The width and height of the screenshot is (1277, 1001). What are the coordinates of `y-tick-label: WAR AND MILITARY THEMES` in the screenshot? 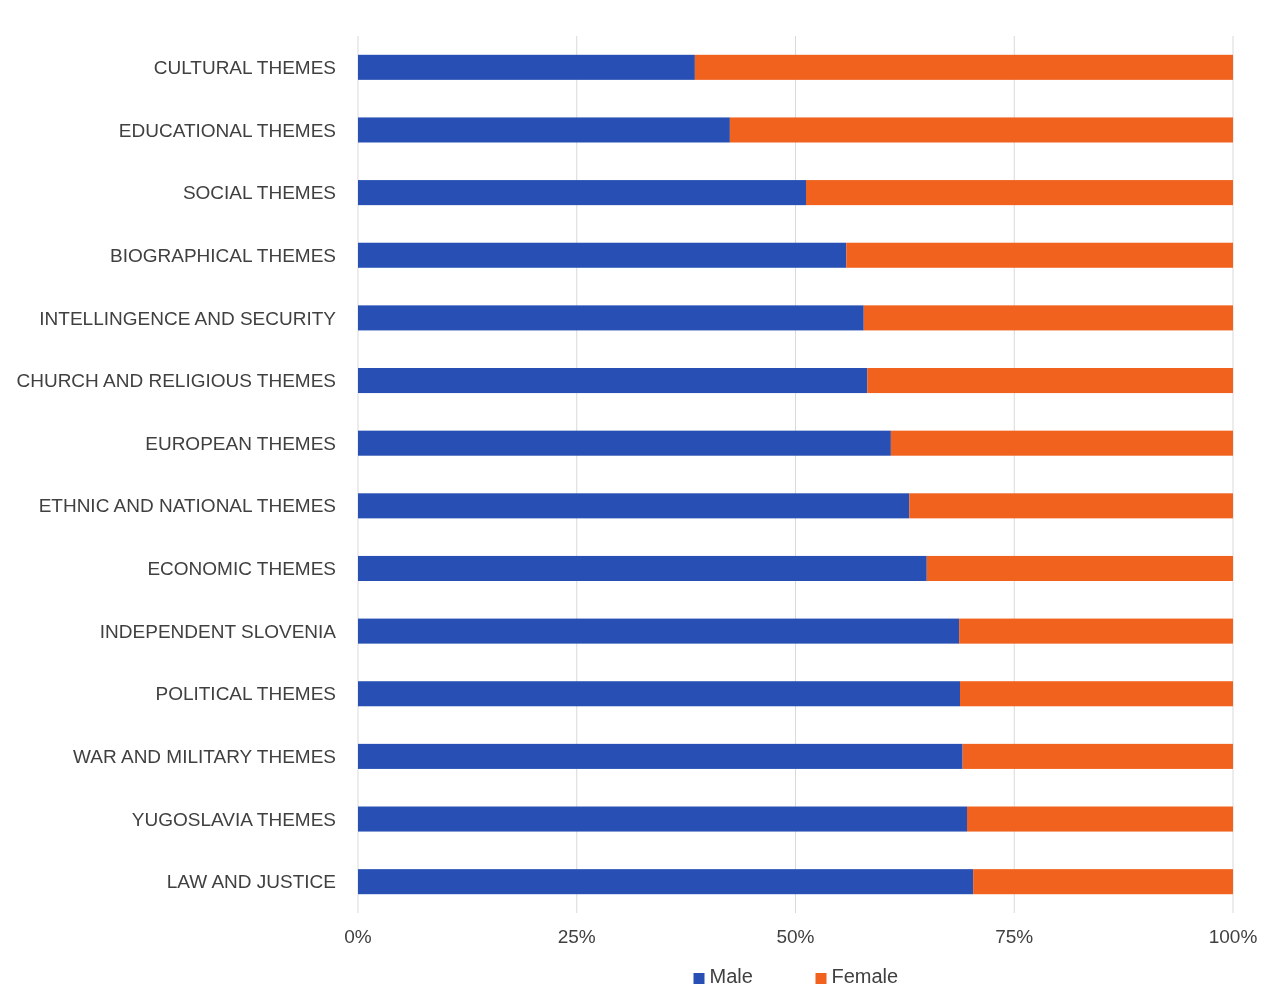 It's located at (204, 757).